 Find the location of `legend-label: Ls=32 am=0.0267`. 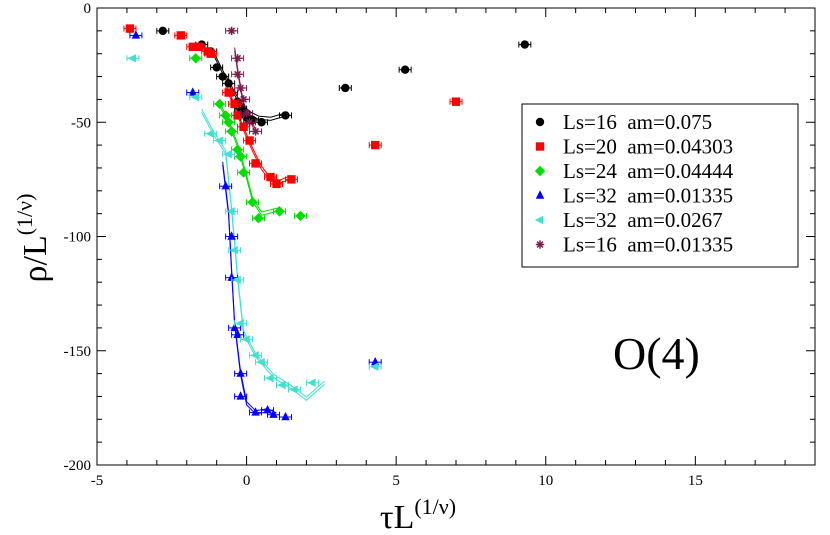

legend-label: Ls=32 am=0.0267 is located at coordinates (643, 220).